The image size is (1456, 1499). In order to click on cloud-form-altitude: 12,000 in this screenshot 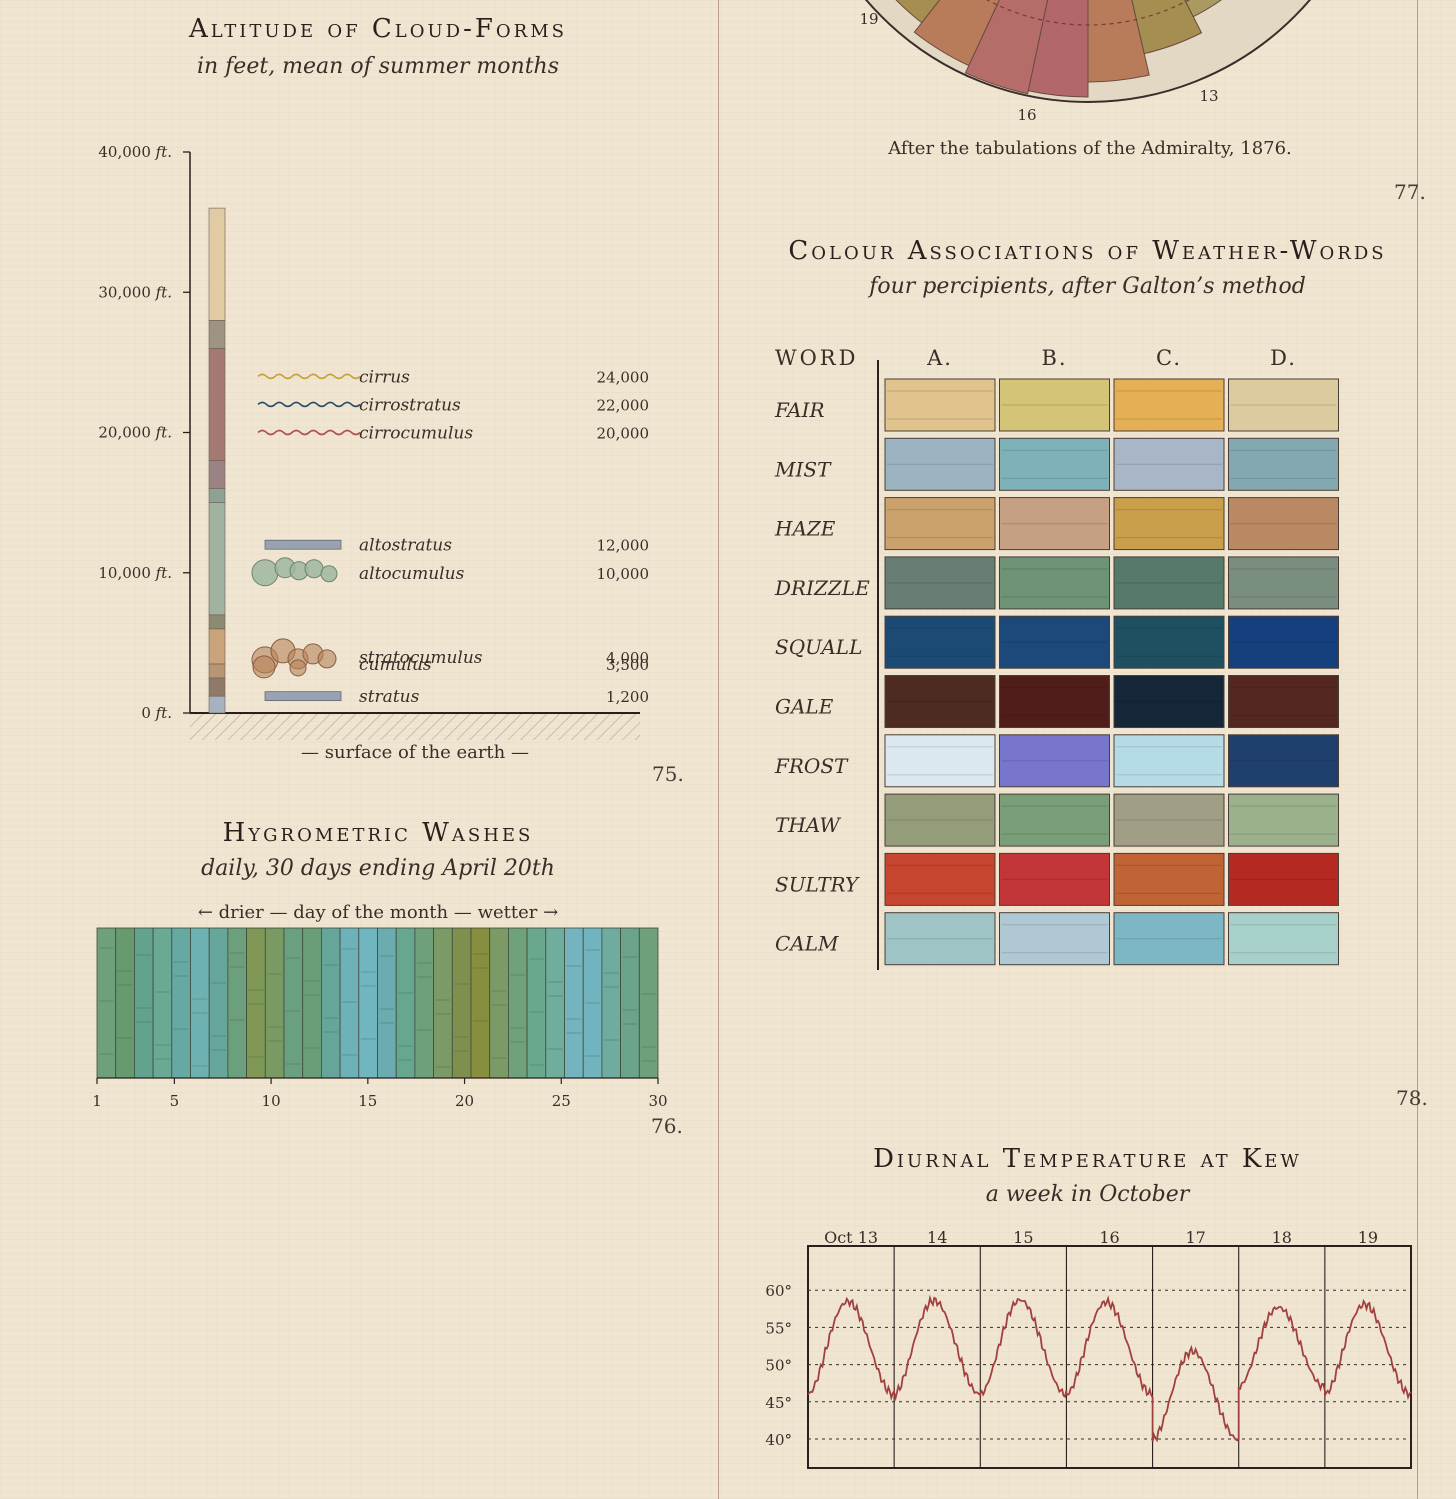, I will do `click(623, 546)`.